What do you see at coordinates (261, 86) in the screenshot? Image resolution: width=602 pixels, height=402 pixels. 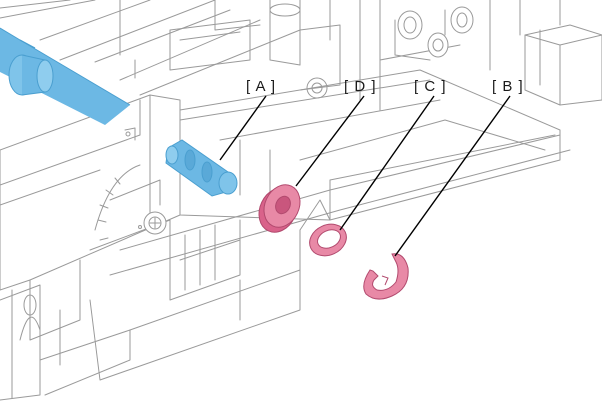 I see `label-a: [ A ]` at bounding box center [261, 86].